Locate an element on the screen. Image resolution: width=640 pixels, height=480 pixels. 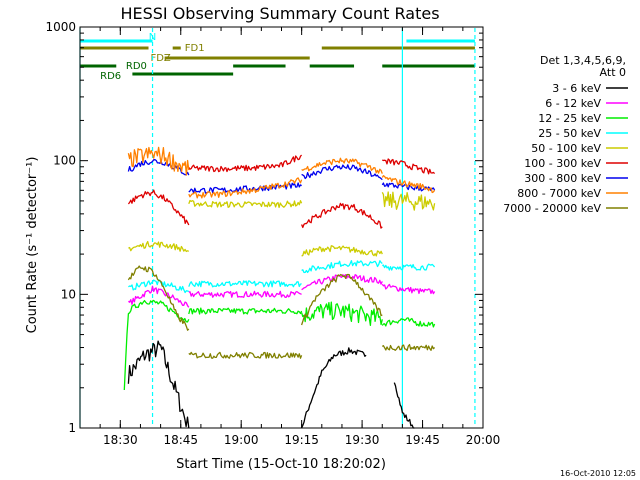
legend-label: 100 - 300 keV is located at coordinates (562, 163).